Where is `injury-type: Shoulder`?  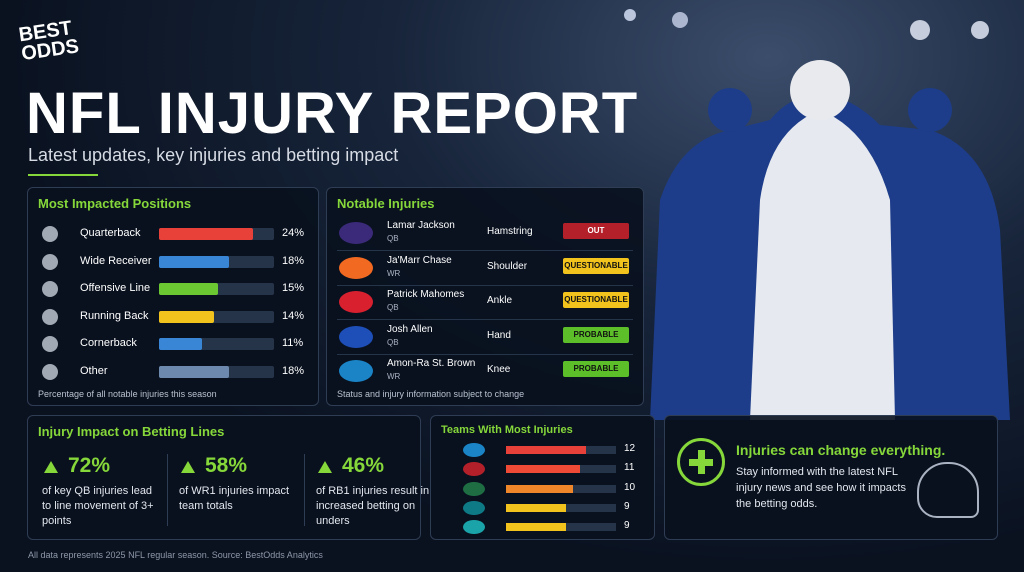
injury-type: Shoulder is located at coordinates (507, 266).